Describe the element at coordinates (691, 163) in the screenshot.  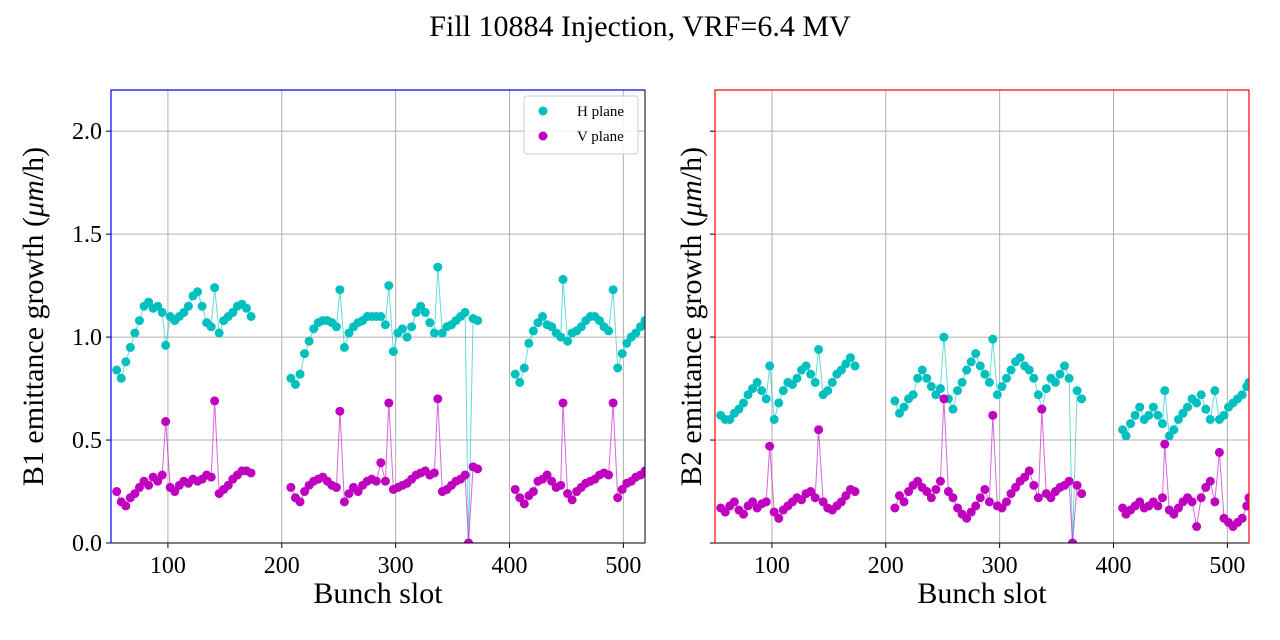
I see `y-axis-label-tail: /h)` at that location.